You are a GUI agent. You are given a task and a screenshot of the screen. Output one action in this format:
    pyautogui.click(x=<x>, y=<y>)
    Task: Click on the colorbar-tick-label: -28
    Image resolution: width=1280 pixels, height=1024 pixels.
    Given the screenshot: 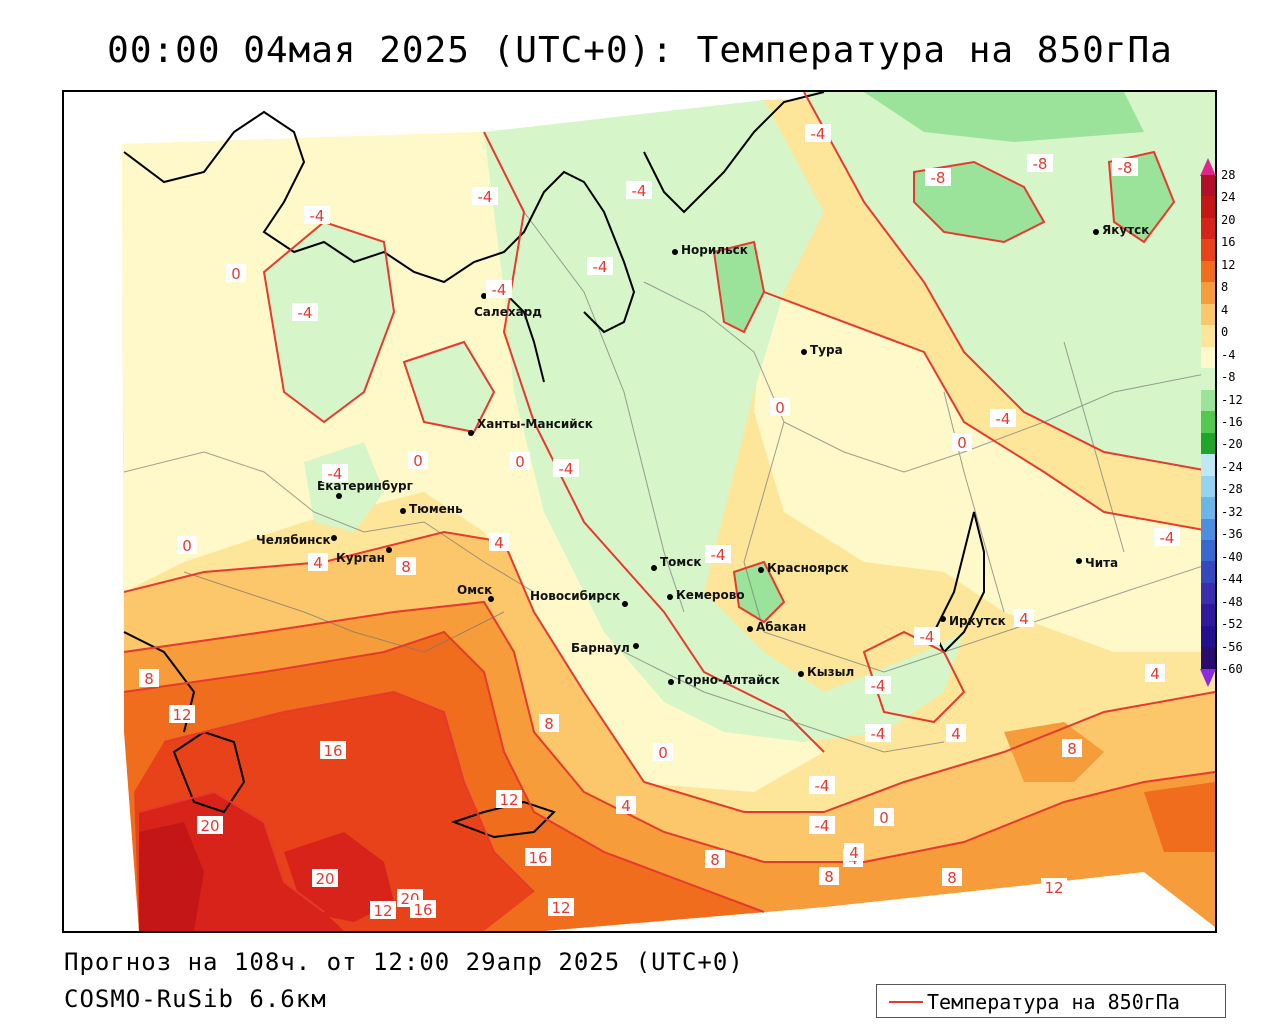 What is the action you would take?
    pyautogui.click(x=1232, y=489)
    